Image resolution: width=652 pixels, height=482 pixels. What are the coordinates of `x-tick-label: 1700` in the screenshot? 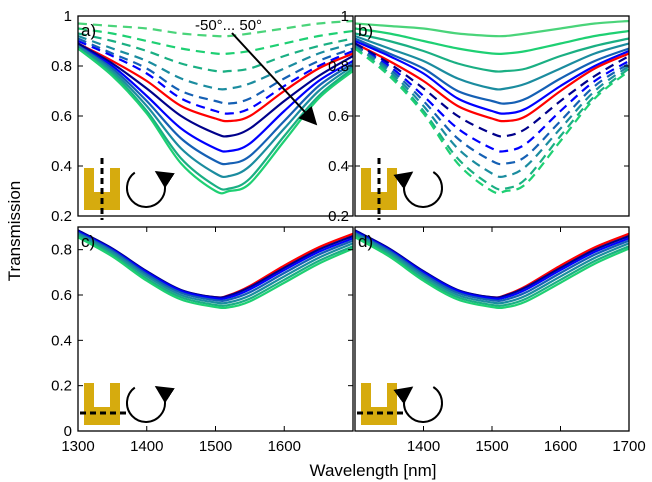 It's located at (628, 446).